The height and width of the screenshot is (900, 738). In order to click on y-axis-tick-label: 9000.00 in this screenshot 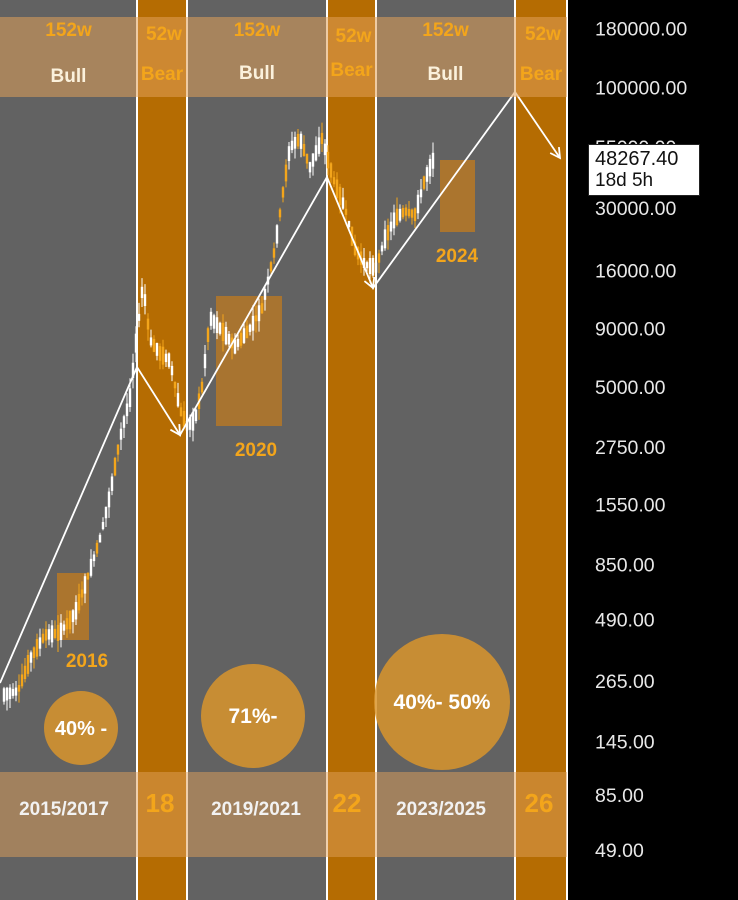, I will do `click(630, 329)`.